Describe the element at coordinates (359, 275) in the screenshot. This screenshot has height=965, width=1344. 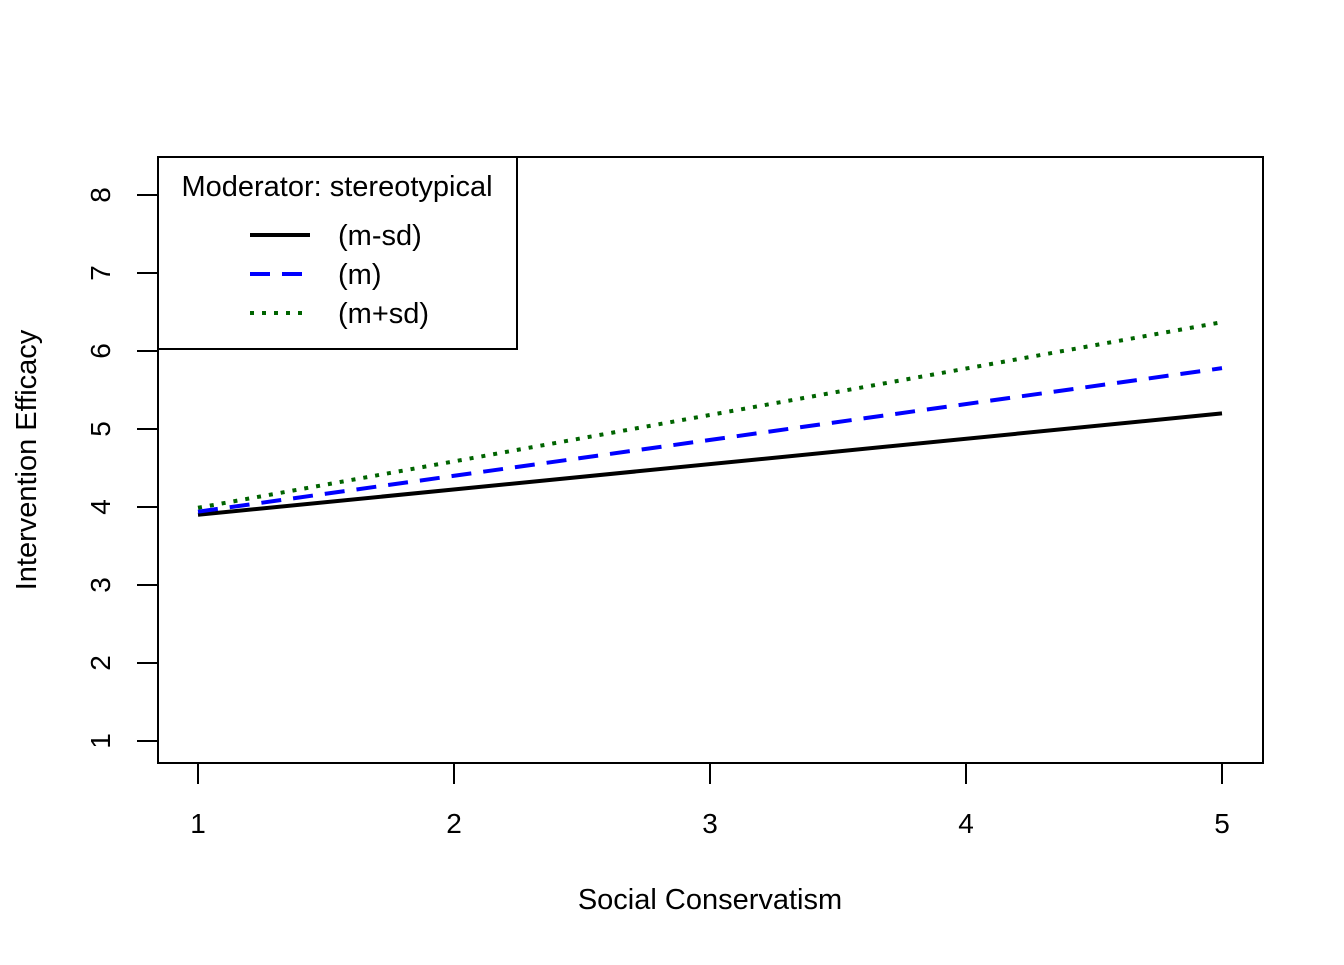
I see `legend-label: (m)` at that location.